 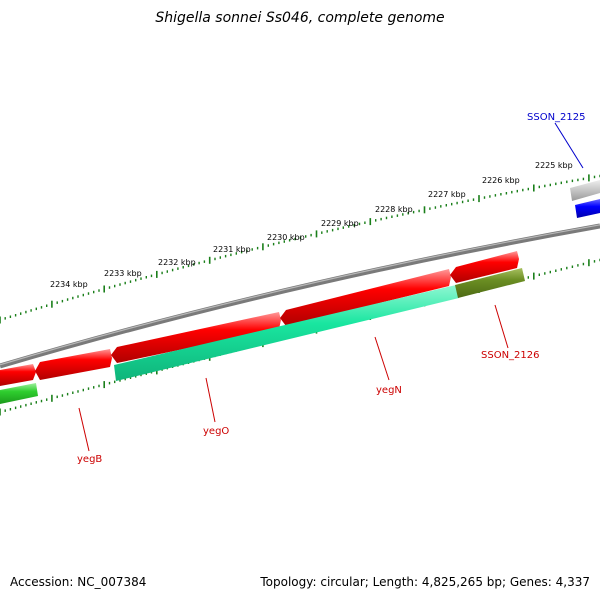 What do you see at coordinates (196, 337) in the screenshot?
I see `cds-yegO` at bounding box center [196, 337].